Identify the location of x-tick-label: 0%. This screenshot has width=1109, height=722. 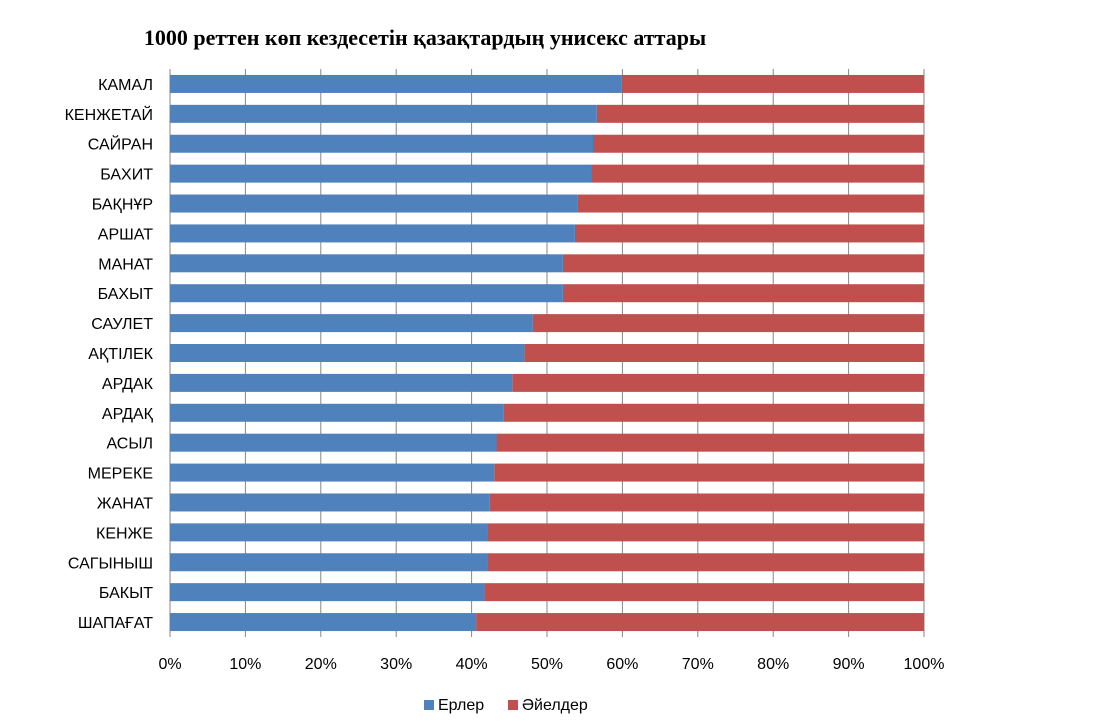
(169, 664).